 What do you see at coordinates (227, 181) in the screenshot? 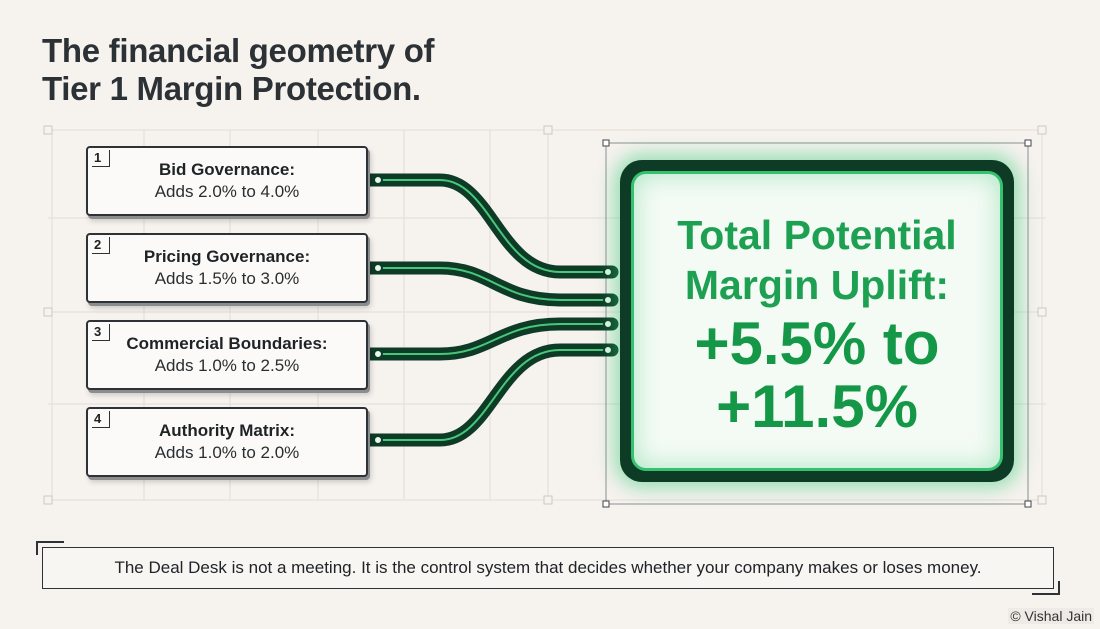
I see `source-card-bid-governance: 1 Bid Governance: Adds 2.0% to 4.0%` at bounding box center [227, 181].